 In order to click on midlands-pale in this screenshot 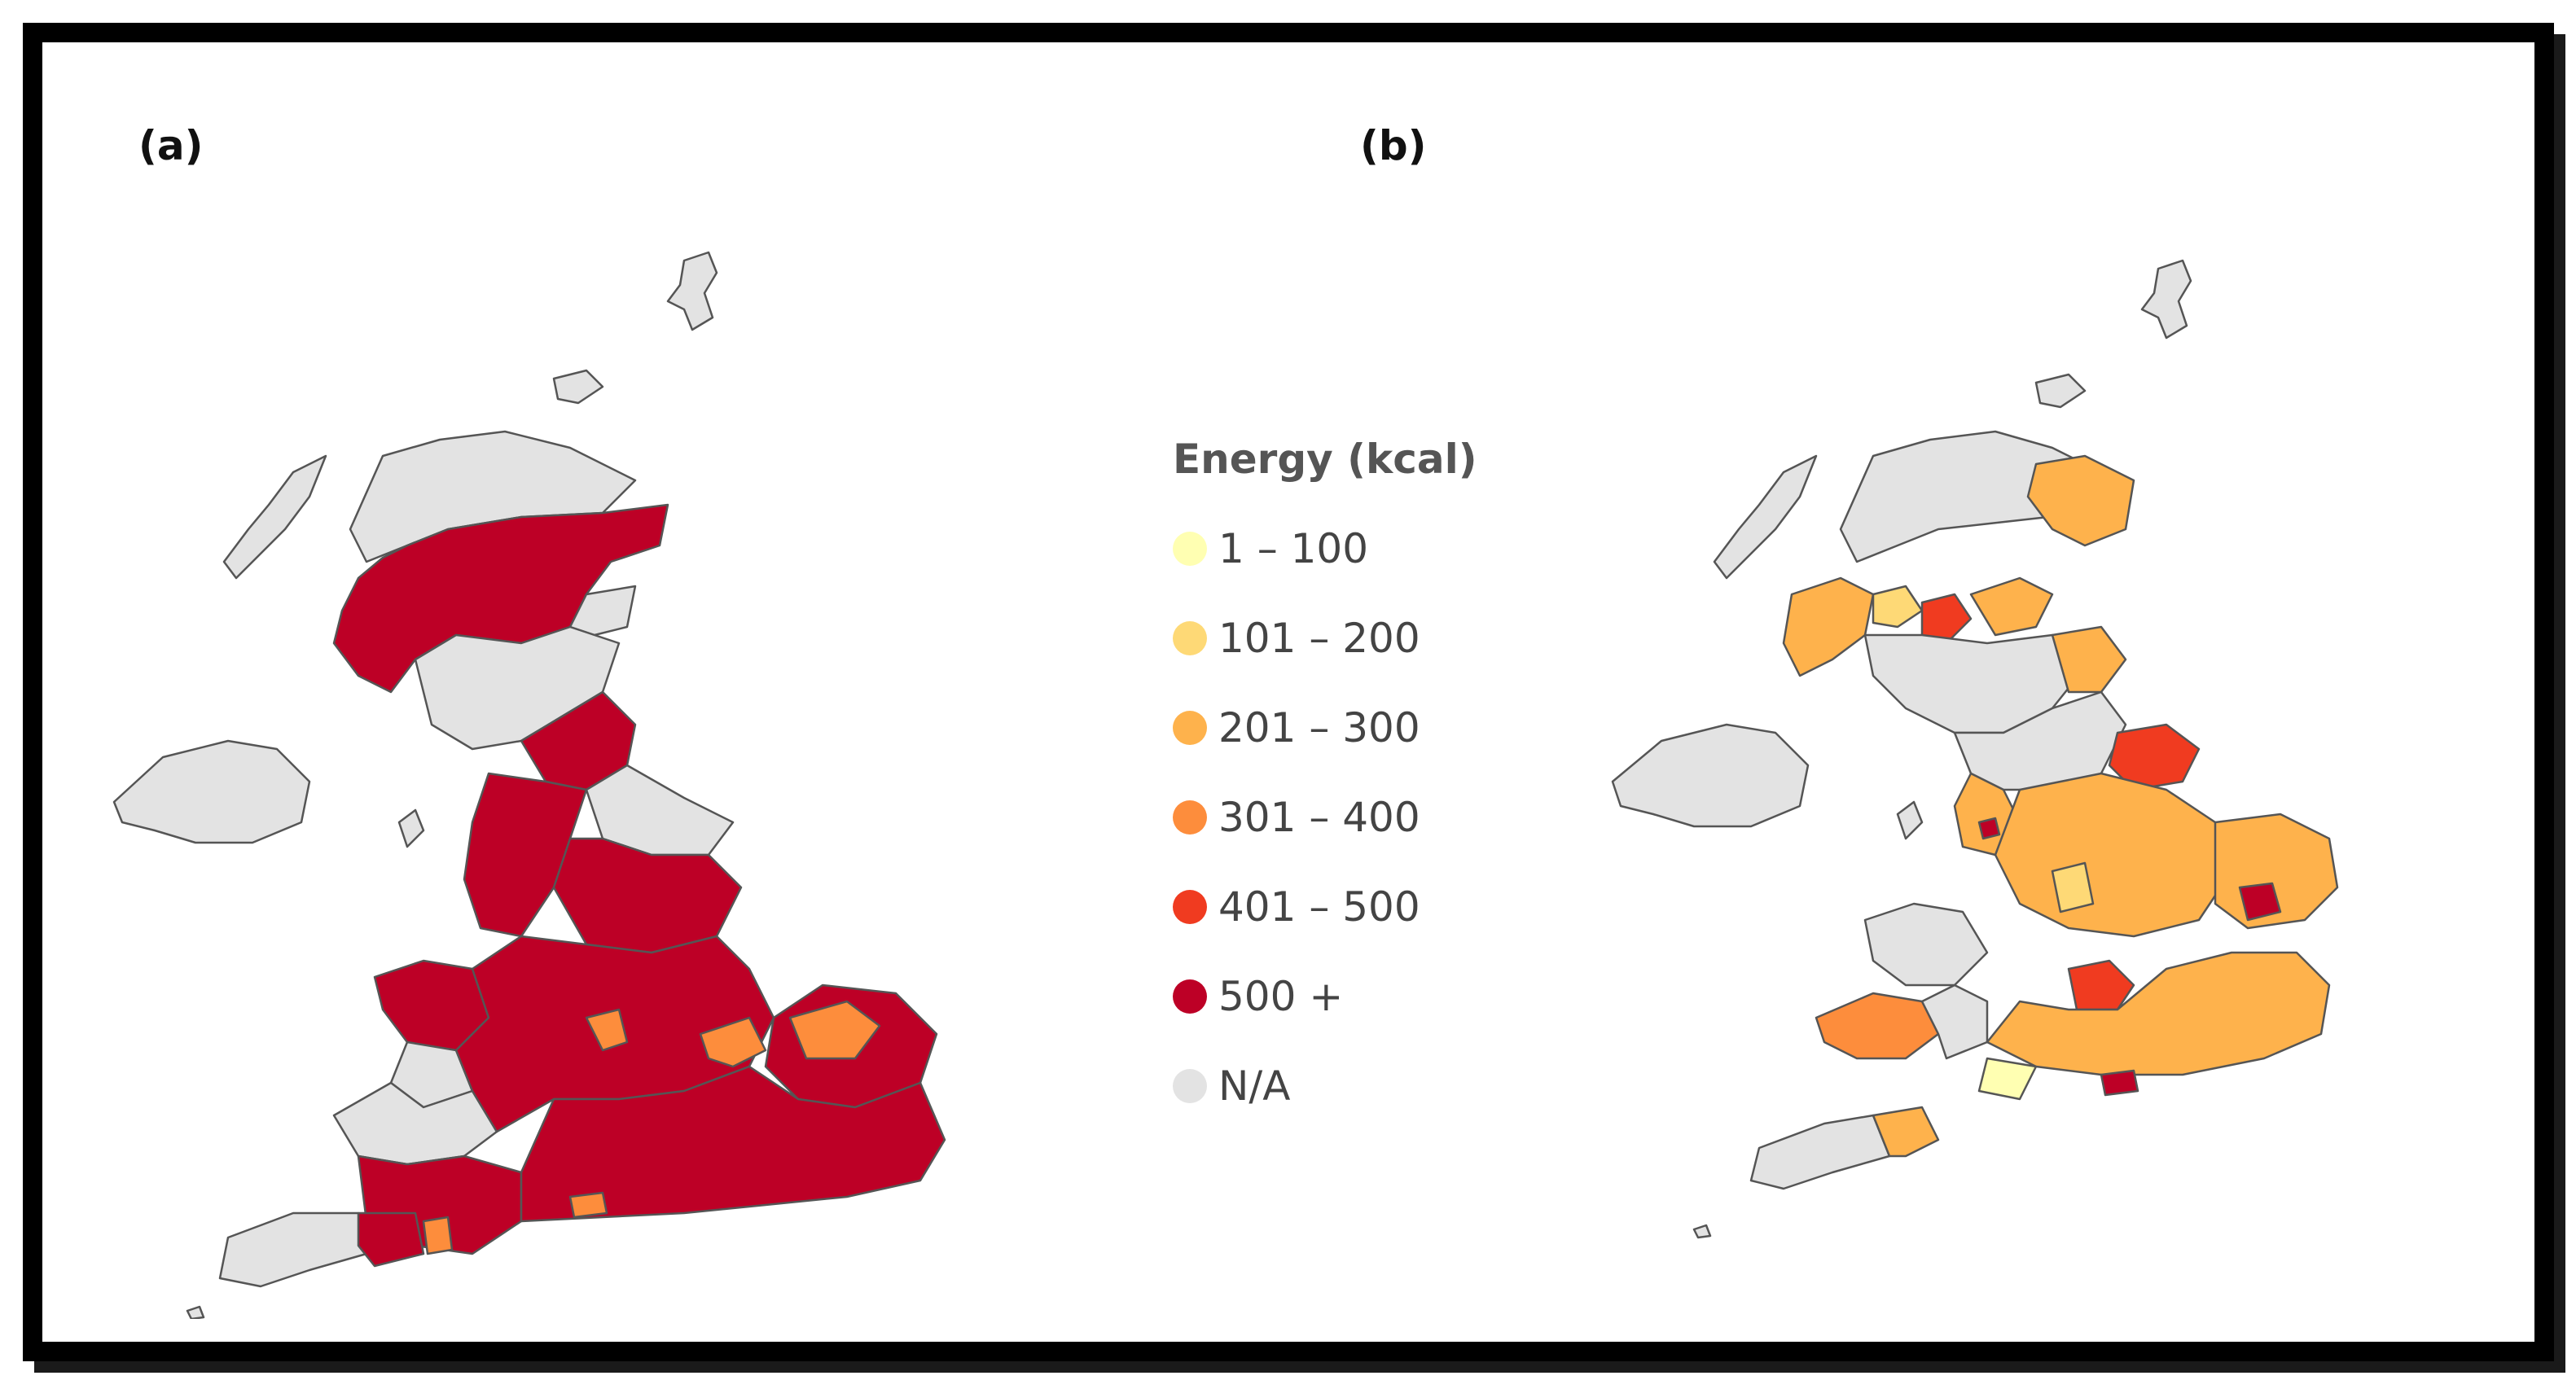, I will do `click(2073, 887)`.